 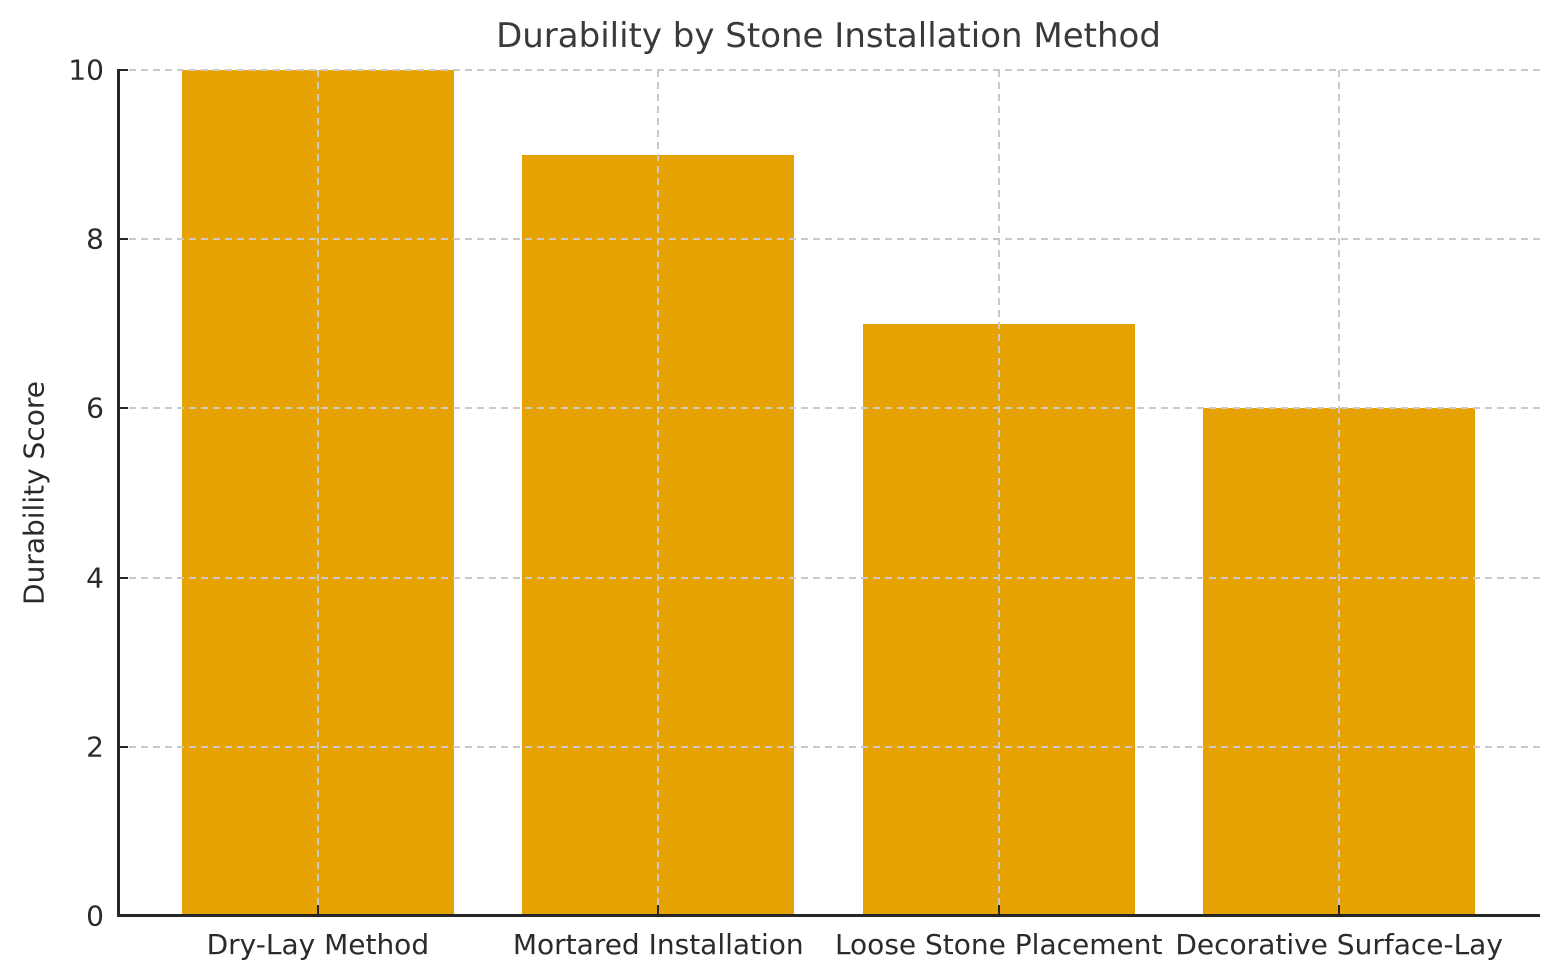 I want to click on y-tick-label-8: 8, so click(x=95, y=239).